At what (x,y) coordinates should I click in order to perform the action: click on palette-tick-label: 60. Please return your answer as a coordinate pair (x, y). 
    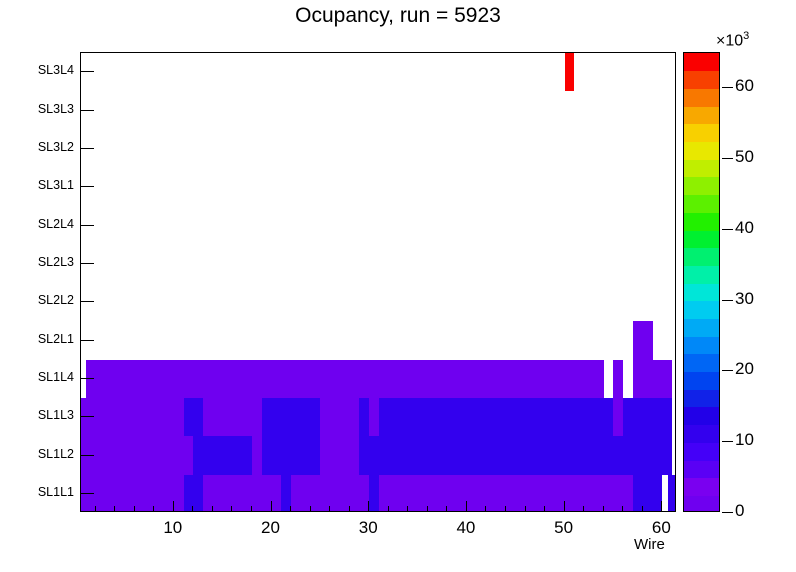
    Looking at the image, I should click on (744, 86).